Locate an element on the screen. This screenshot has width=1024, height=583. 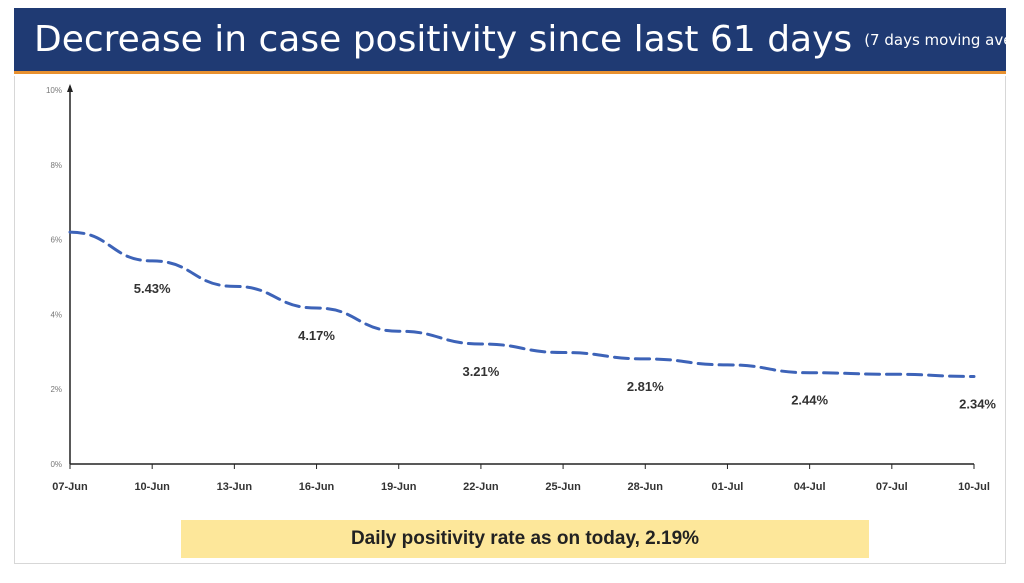
data-label: 3.21% is located at coordinates (480, 371).